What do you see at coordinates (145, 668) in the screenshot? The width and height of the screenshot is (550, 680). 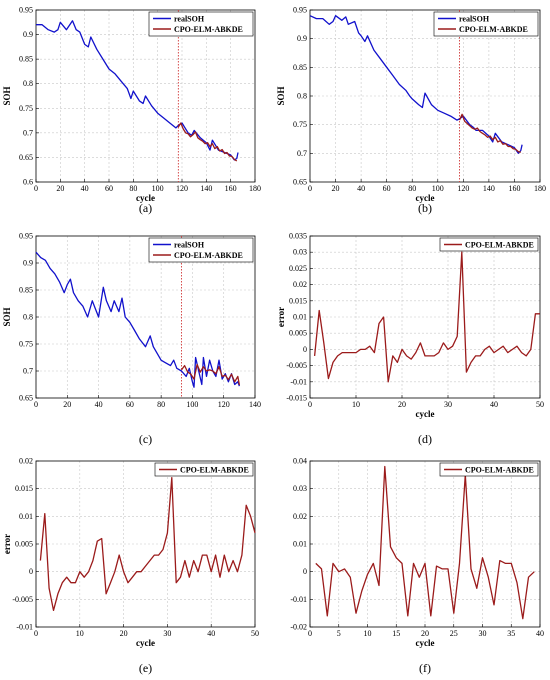 I see `panel-caption: (e)` at bounding box center [145, 668].